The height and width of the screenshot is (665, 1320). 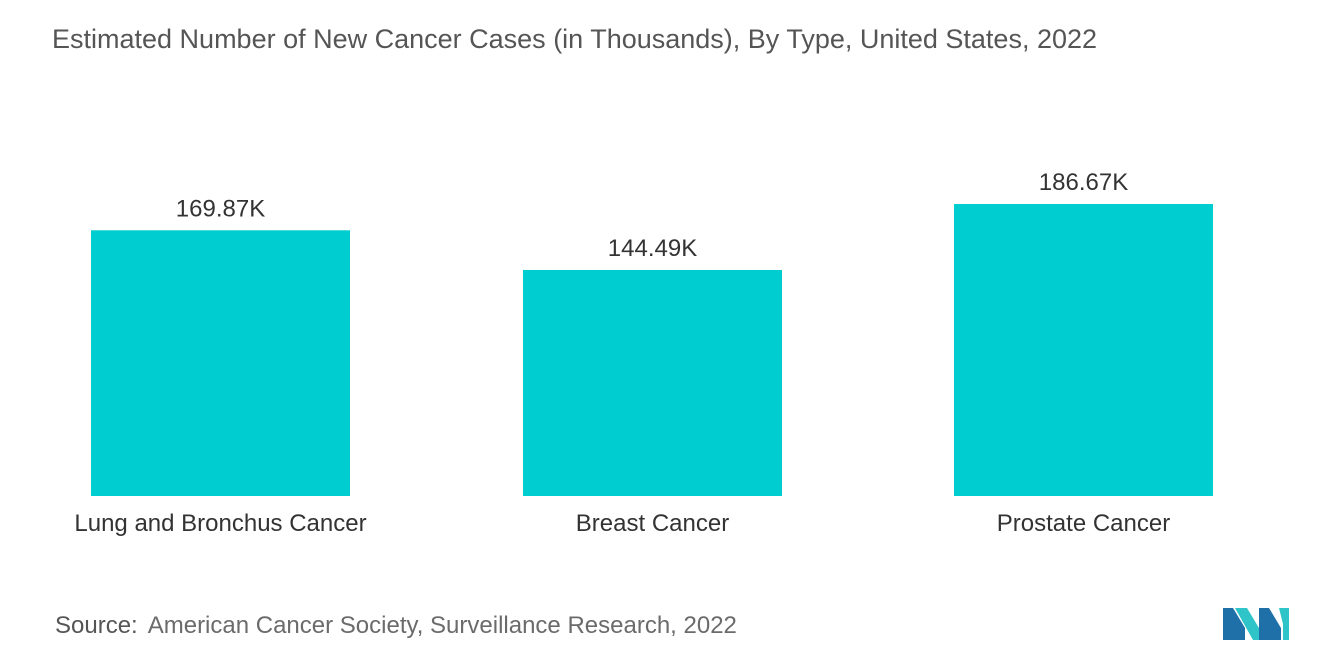 What do you see at coordinates (1256, 624) in the screenshot?
I see `brand-logo-icon` at bounding box center [1256, 624].